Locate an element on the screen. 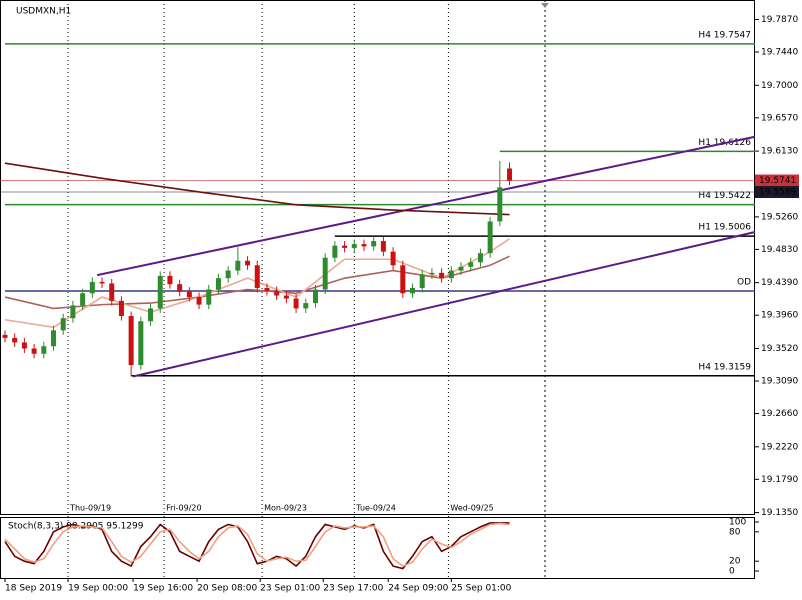 Image resolution: width=802 pixels, height=600 pixels. x-tick-label: 23 Sep 01:00 is located at coordinates (290, 589).